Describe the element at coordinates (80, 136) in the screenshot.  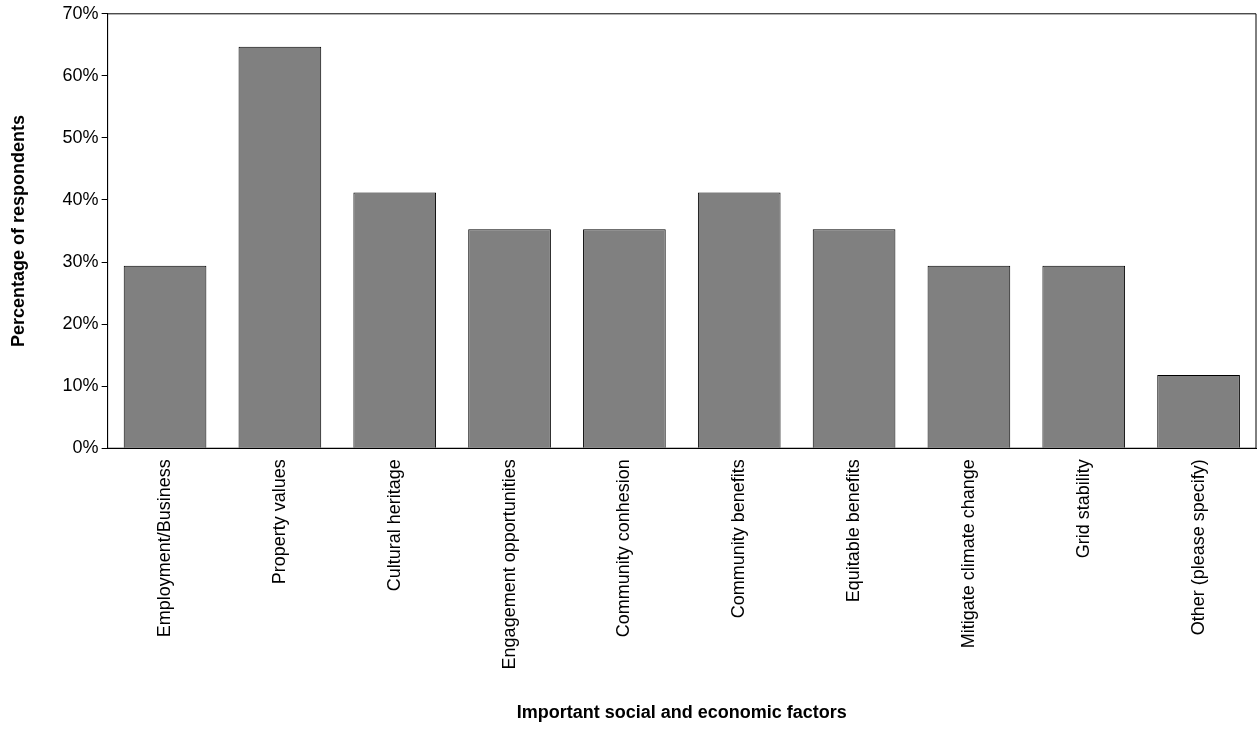
I see `y-tick-label: 50%` at that location.